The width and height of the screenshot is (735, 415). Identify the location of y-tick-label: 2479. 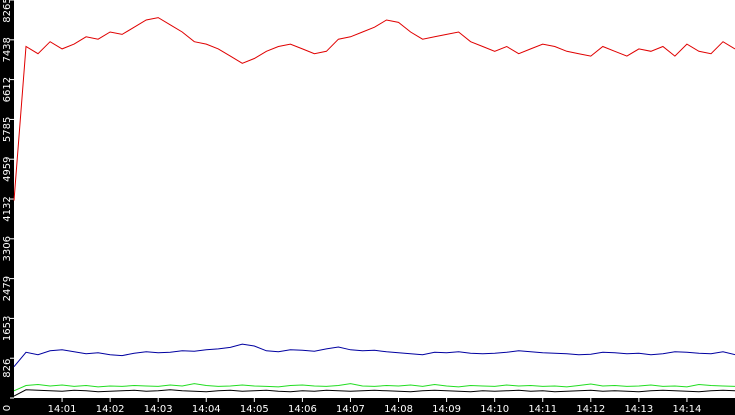
(7, 288).